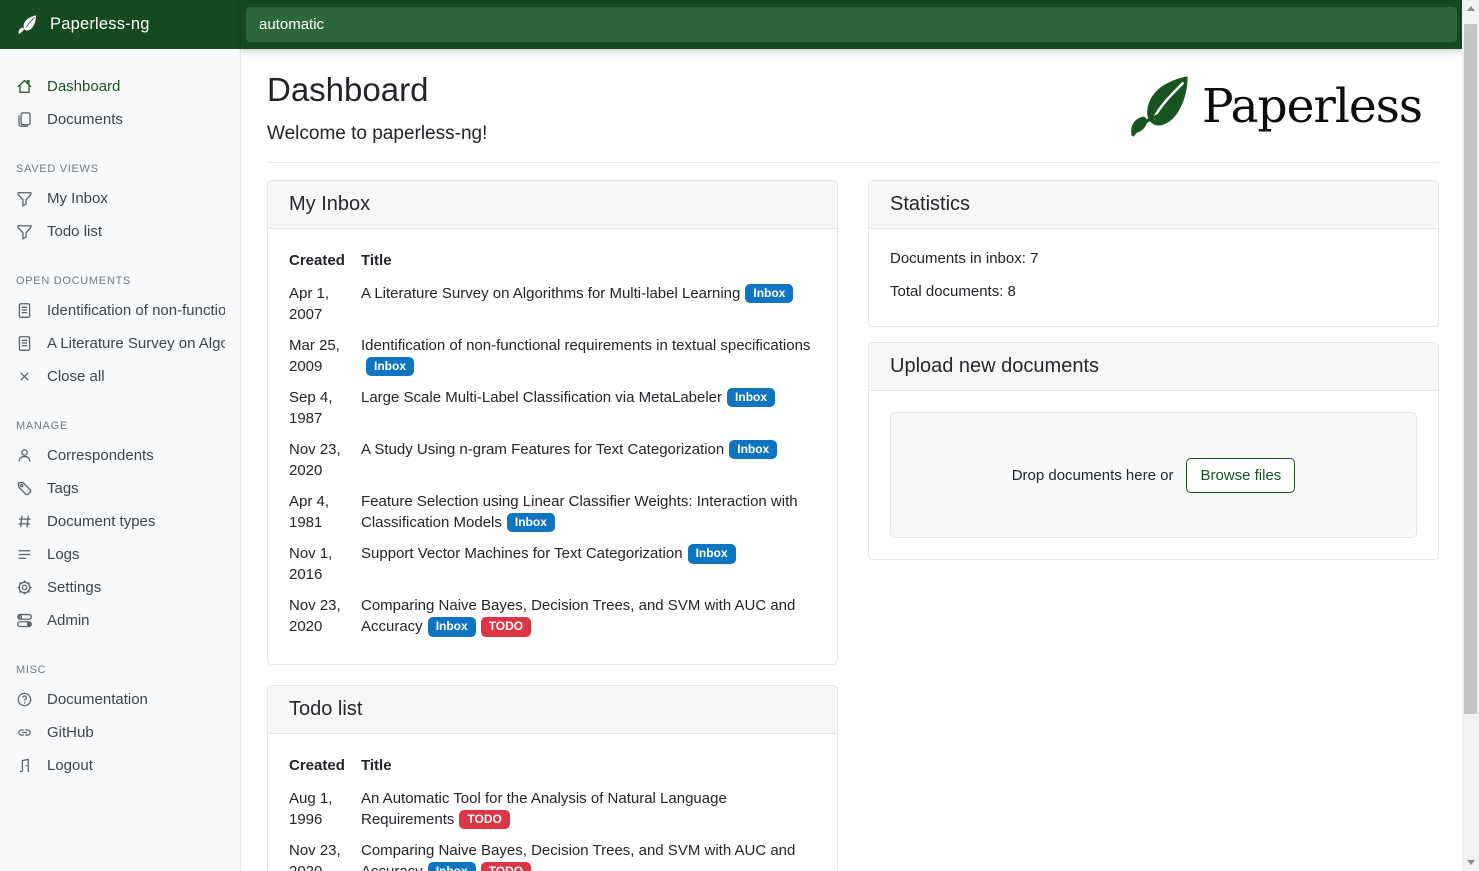 This screenshot has width=1479, height=871. I want to click on sidebar-item-documents: Documents, so click(120, 119).